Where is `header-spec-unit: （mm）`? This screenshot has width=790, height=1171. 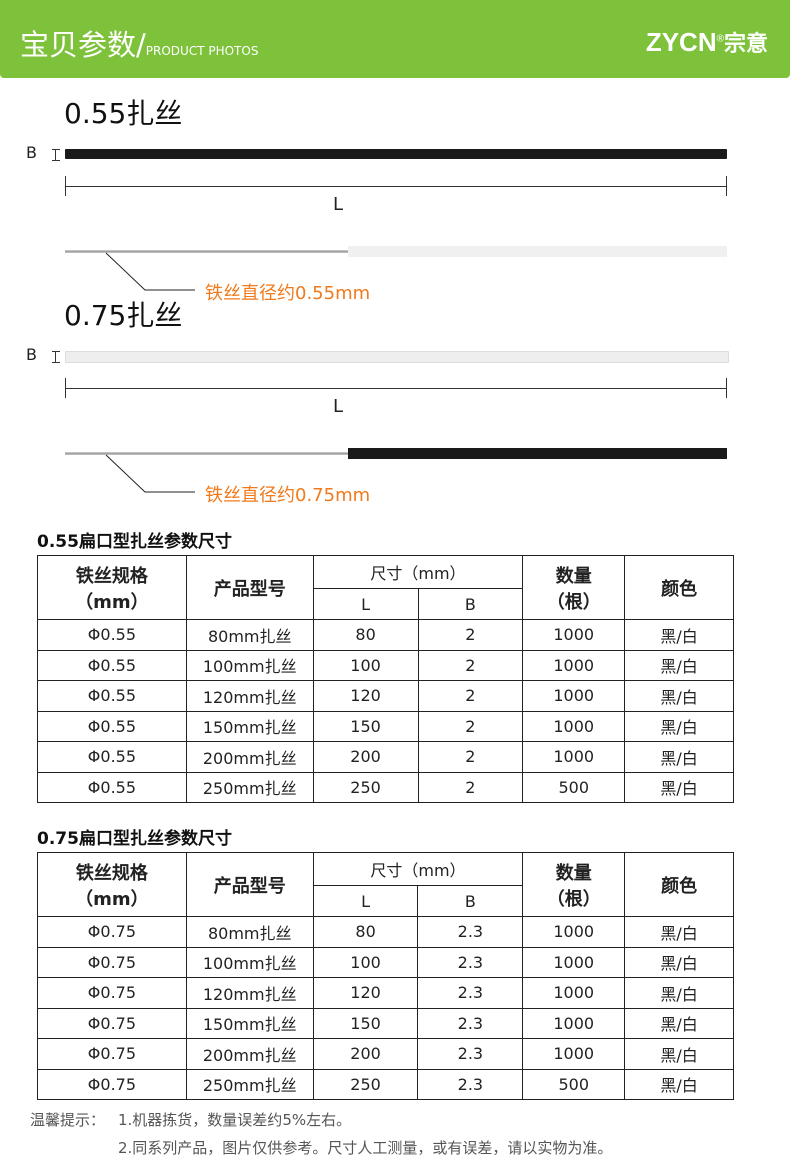
header-spec-unit: （mm） is located at coordinates (112, 602).